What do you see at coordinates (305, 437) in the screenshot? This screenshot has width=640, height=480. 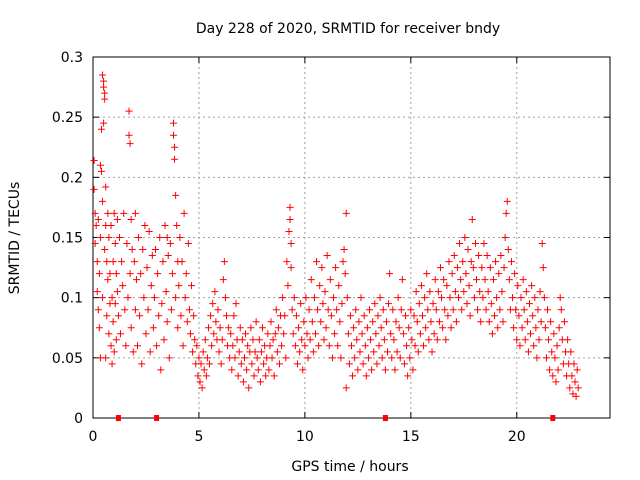 I see `x-tick-label: 10` at bounding box center [305, 437].